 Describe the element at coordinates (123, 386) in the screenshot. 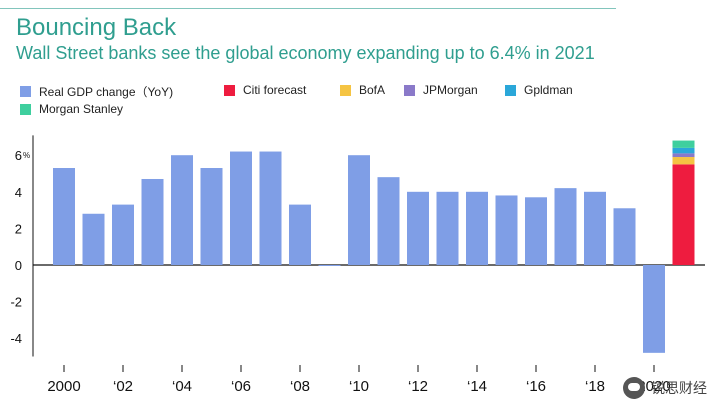

I see `x-tick-label: ‘02` at that location.